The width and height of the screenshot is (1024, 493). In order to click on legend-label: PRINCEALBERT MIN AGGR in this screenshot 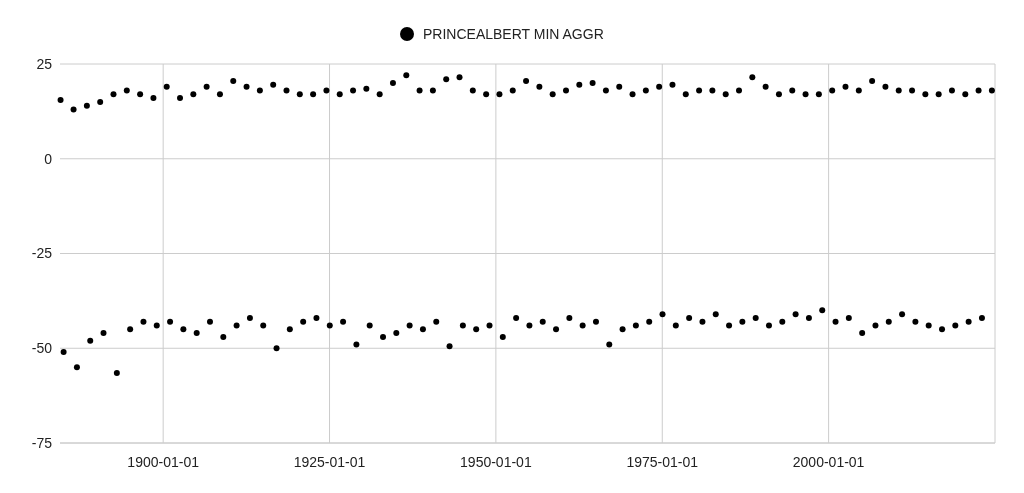, I will do `click(513, 33)`.